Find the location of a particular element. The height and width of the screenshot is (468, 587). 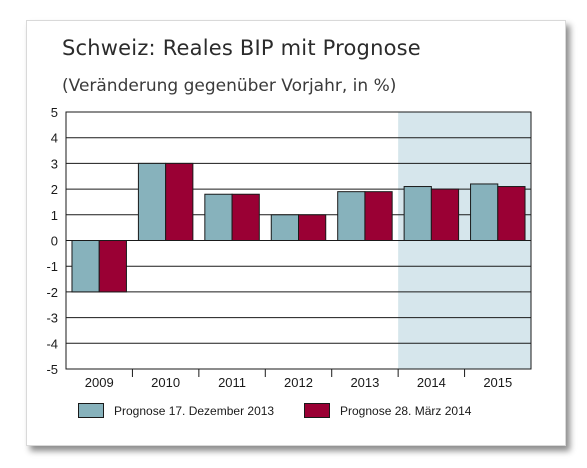

legend-item-series1: Prognose 17. Dezember 2013 is located at coordinates (176, 410).